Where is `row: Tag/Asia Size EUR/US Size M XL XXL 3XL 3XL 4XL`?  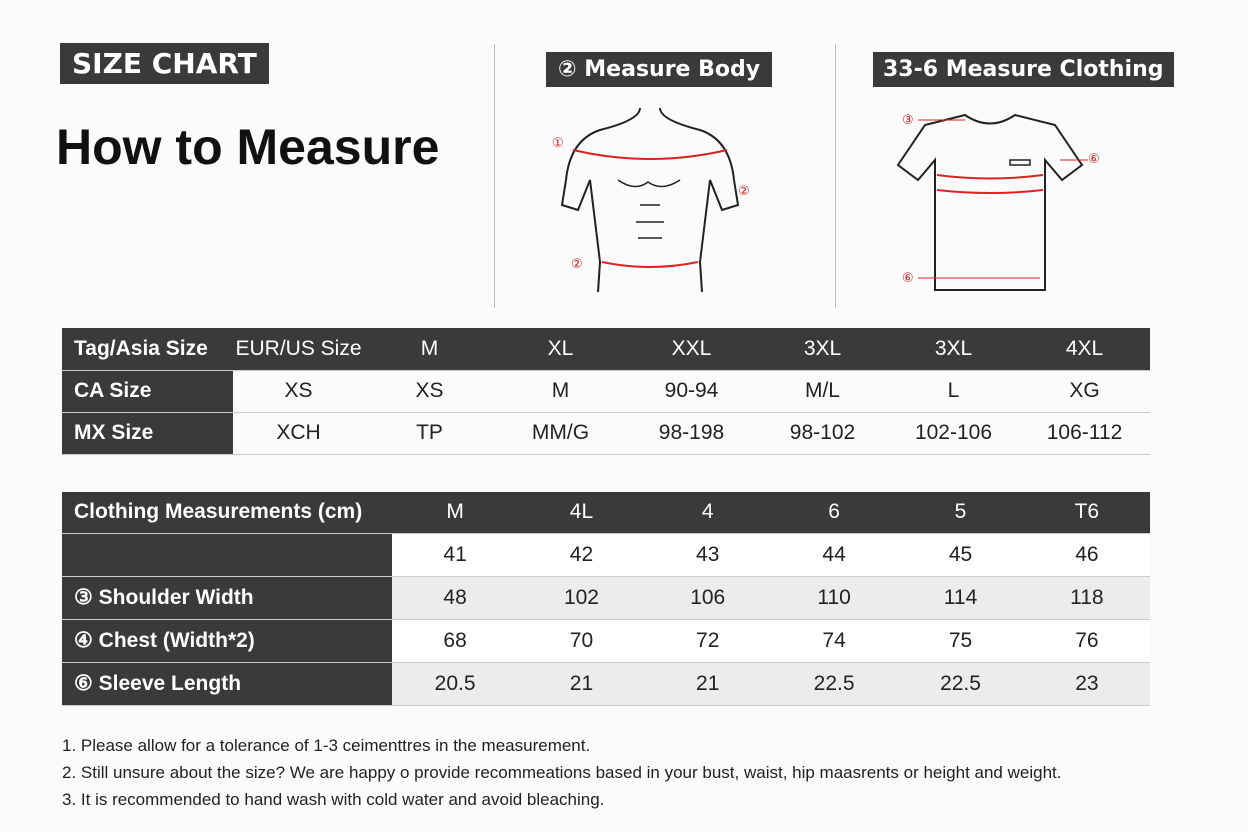
row: Tag/Asia Size EUR/US Size M XL XXL 3XL 3XL 4XL is located at coordinates (606, 349).